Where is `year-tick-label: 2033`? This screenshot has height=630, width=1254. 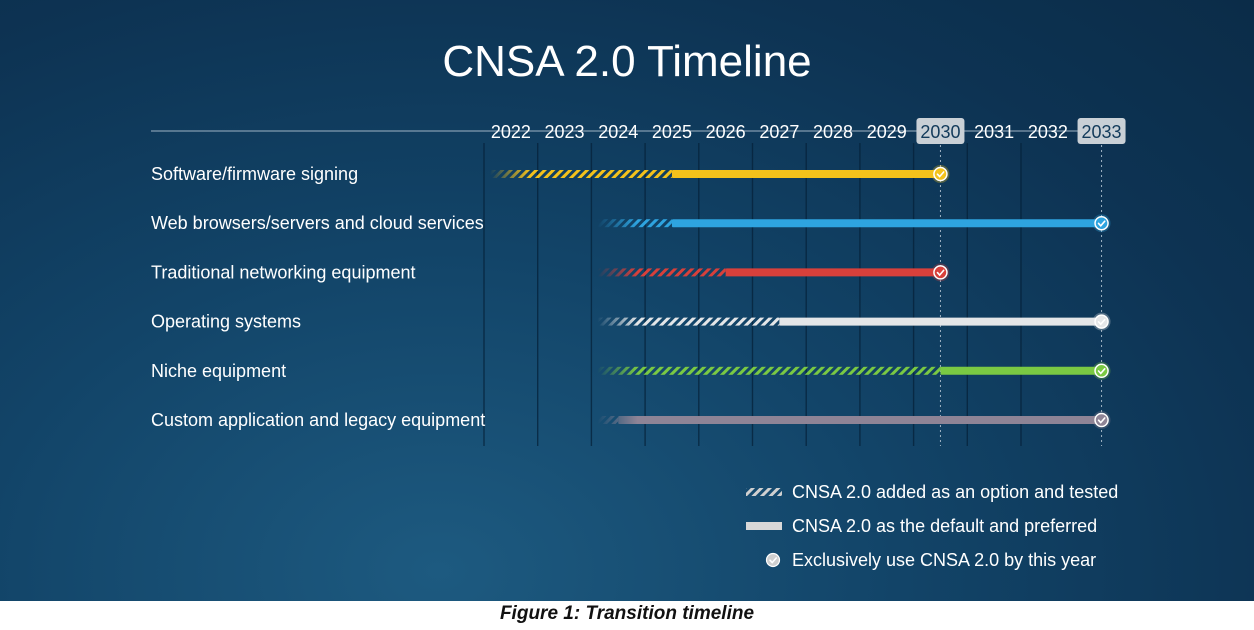 year-tick-label: 2033 is located at coordinates (1102, 132).